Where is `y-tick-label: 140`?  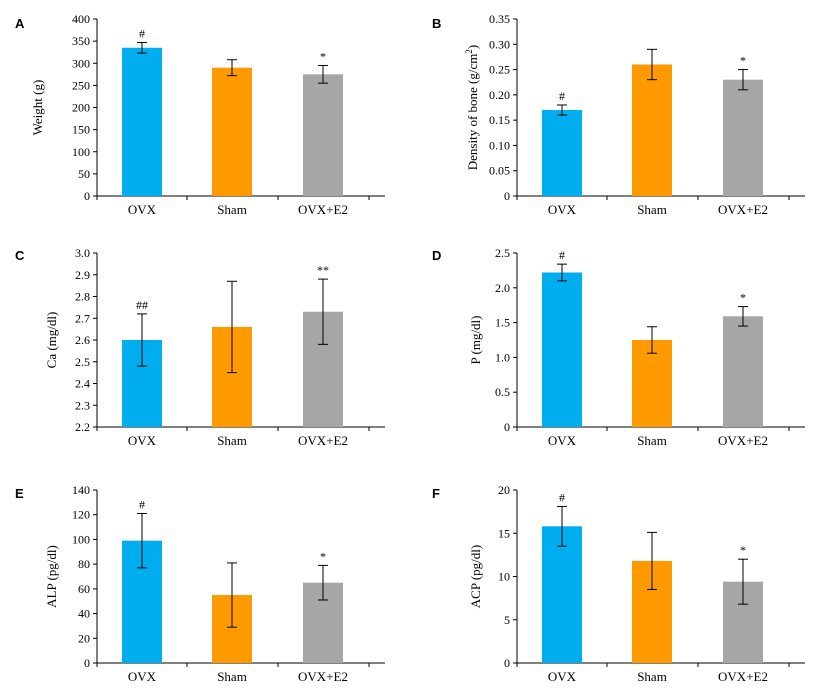
y-tick-label: 140 is located at coordinates (81, 490).